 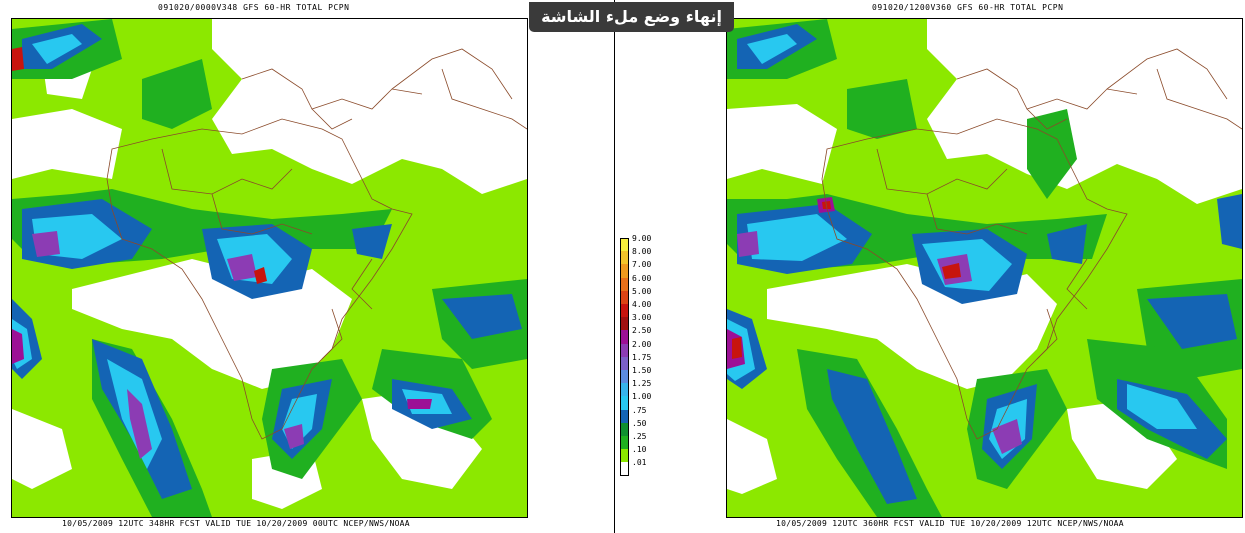 What do you see at coordinates (642, 357) in the screenshot?
I see `legend-label: 1.75` at bounding box center [642, 357].